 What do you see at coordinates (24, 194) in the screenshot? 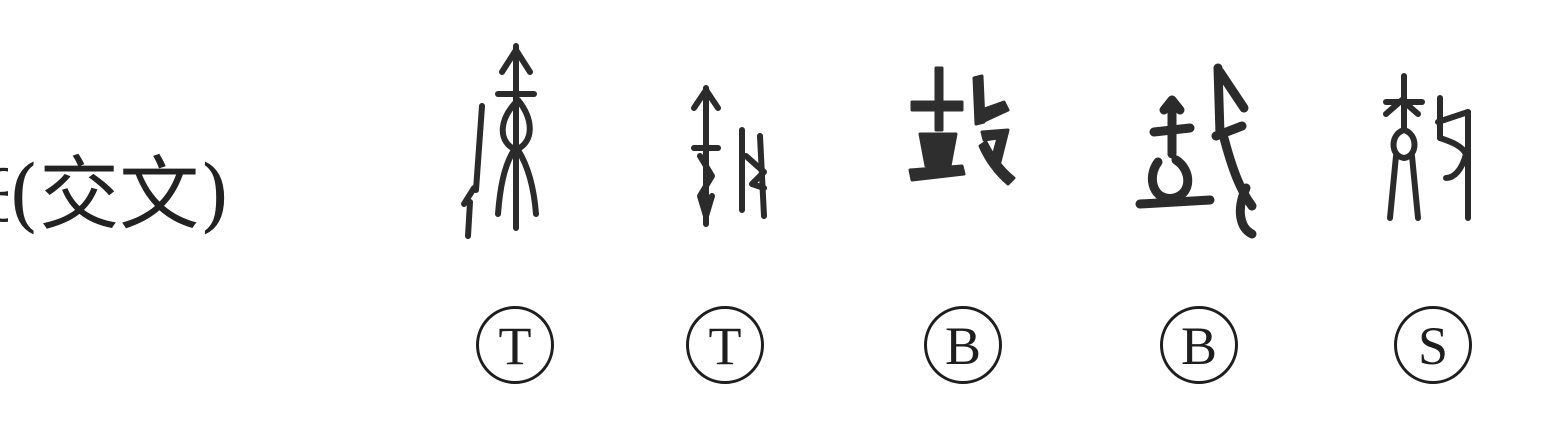
I see `entry-paren-open: (` at bounding box center [24, 194].